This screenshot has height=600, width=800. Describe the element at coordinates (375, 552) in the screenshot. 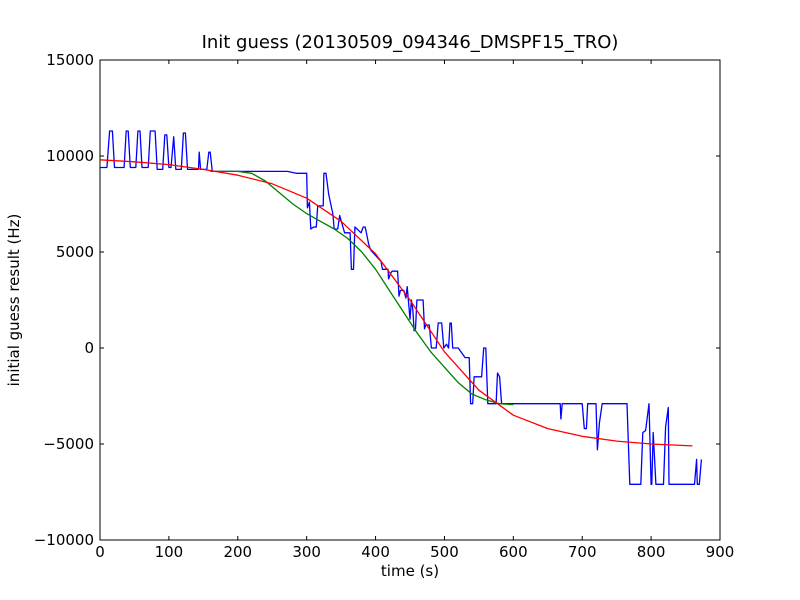

I see `x-tick-label: 400` at that location.